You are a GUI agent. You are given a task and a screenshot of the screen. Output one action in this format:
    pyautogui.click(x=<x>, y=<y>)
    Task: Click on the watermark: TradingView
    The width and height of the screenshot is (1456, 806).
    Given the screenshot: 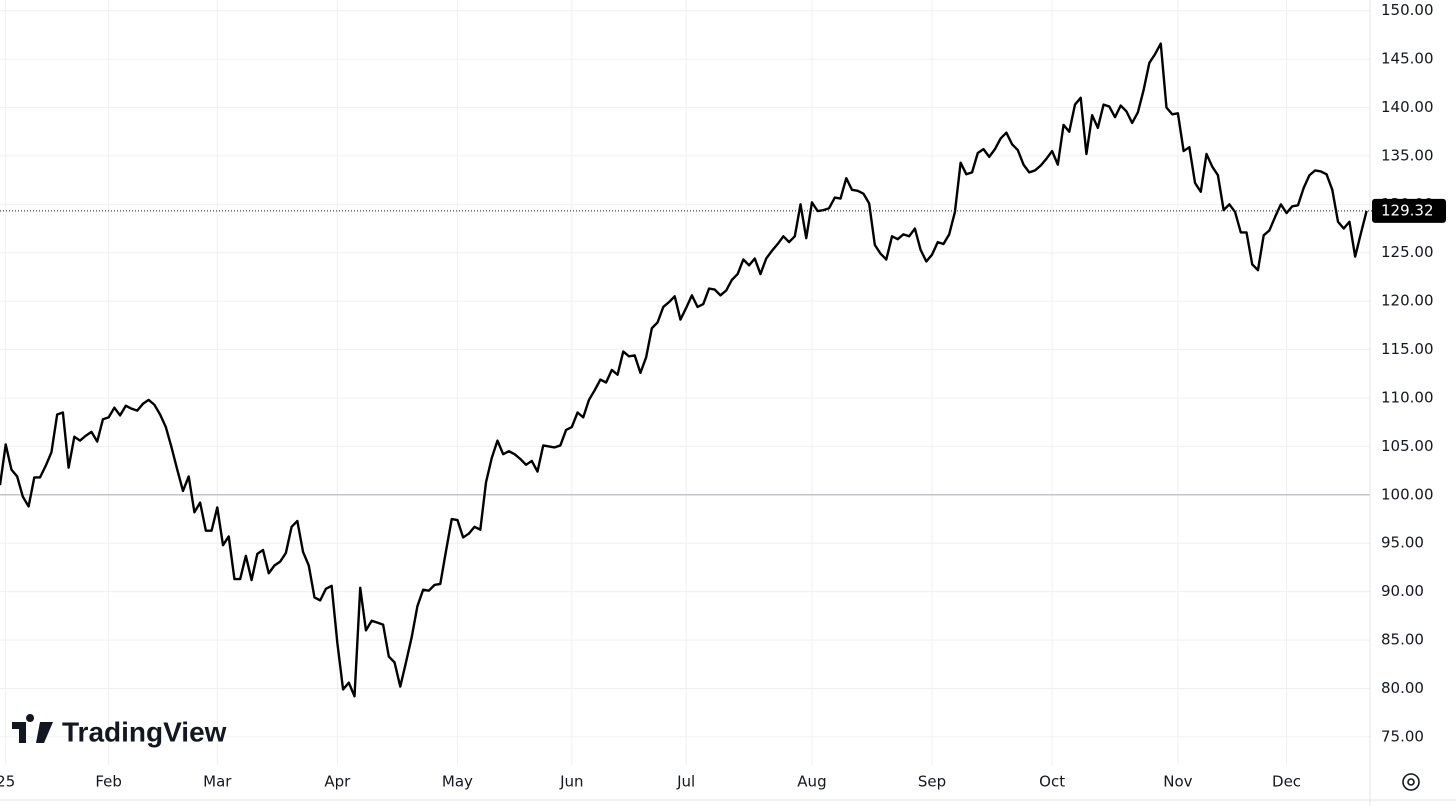 What is the action you would take?
    pyautogui.click(x=144, y=731)
    